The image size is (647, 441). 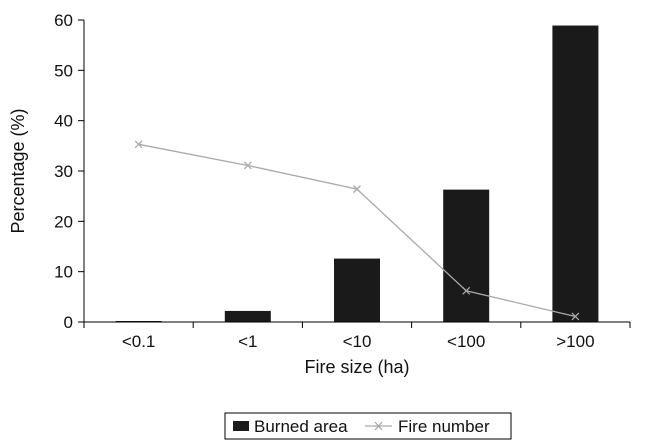 What do you see at coordinates (63, 272) in the screenshot?
I see `y-tick-label: 10` at bounding box center [63, 272].